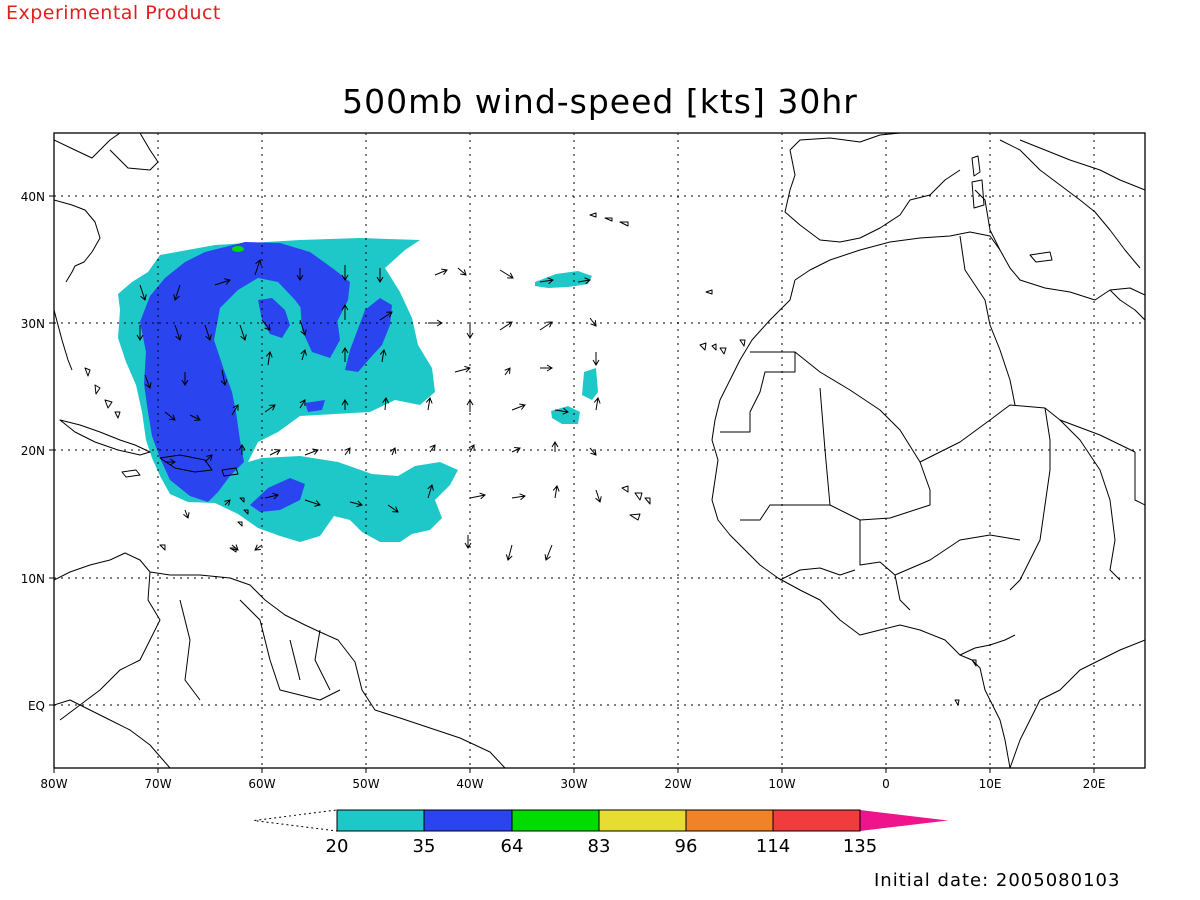 This screenshot has width=1200, height=900. What do you see at coordinates (295, 820) in the screenshot?
I see `scale-min-arrow` at bounding box center [295, 820].